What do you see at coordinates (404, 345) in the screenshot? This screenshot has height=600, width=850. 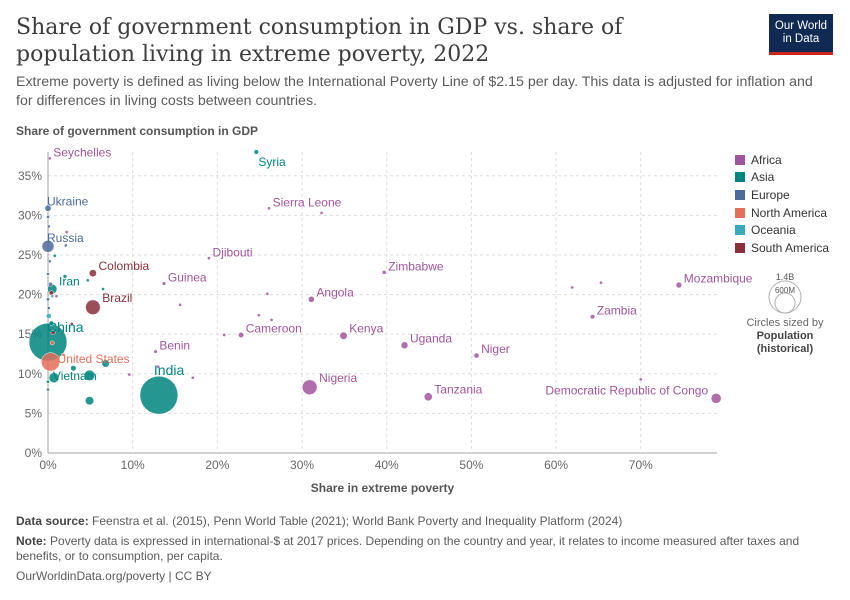 I see `point-uganda` at bounding box center [404, 345].